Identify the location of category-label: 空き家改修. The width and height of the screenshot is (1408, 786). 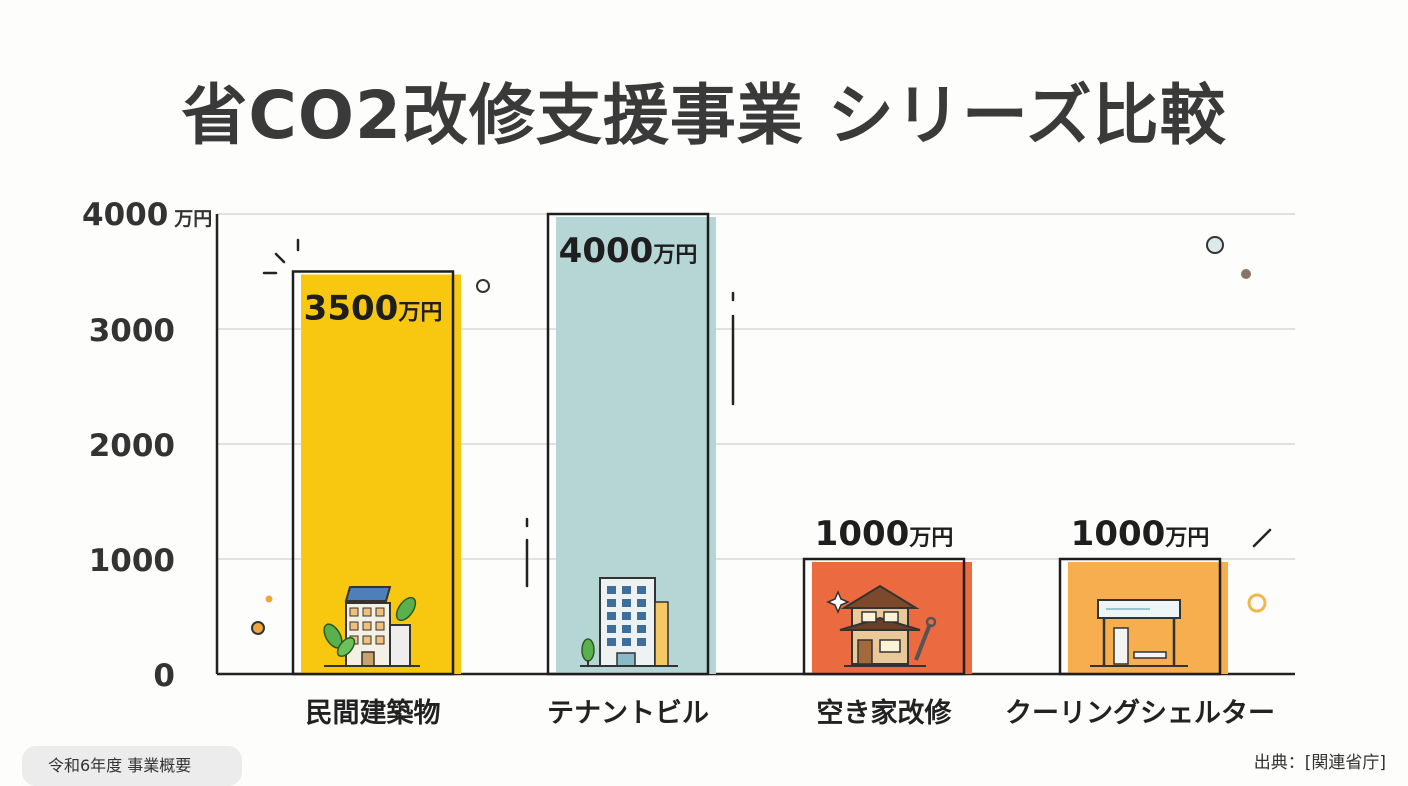
(885, 713).